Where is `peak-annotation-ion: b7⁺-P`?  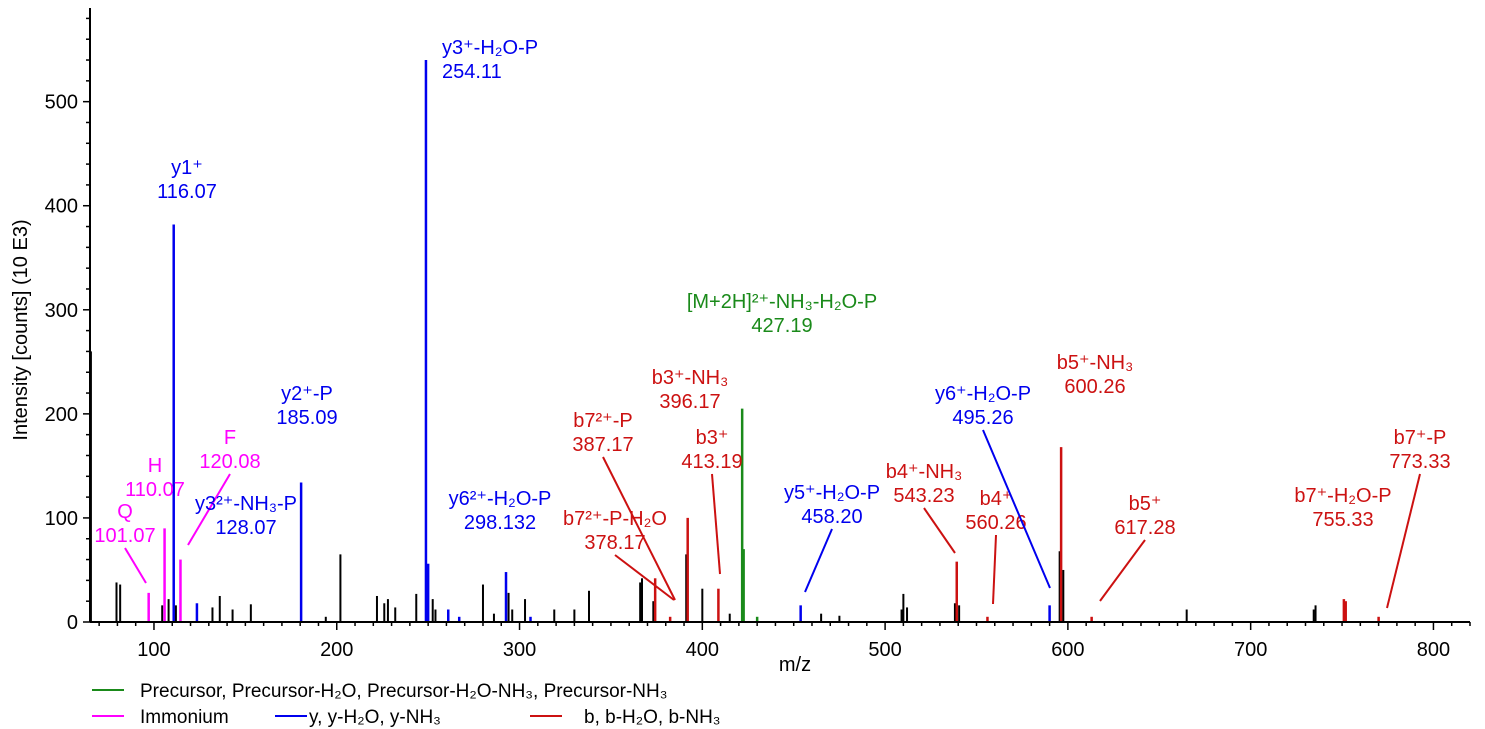
peak-annotation-ion: b7⁺-P is located at coordinates (1420, 438).